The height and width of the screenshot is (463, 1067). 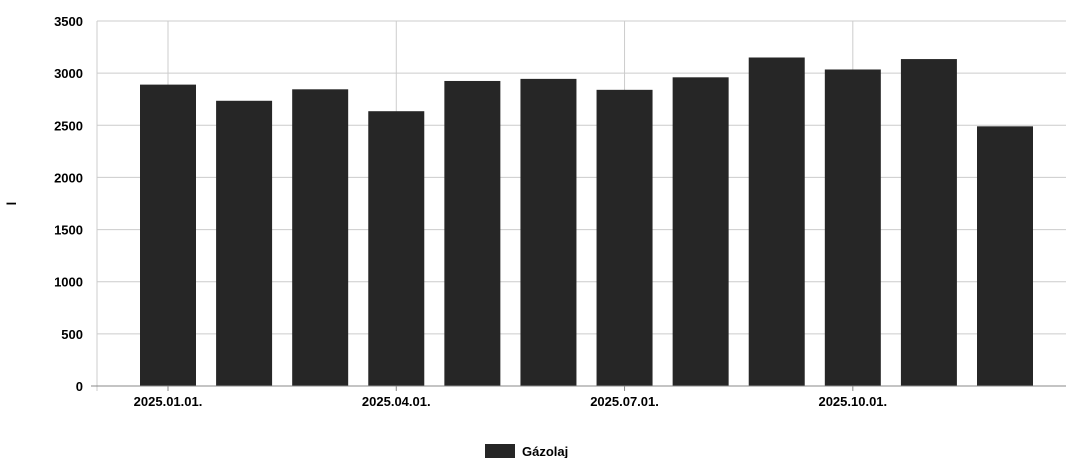 What do you see at coordinates (68, 21) in the screenshot?
I see `y-tick-label: 3500` at bounding box center [68, 21].